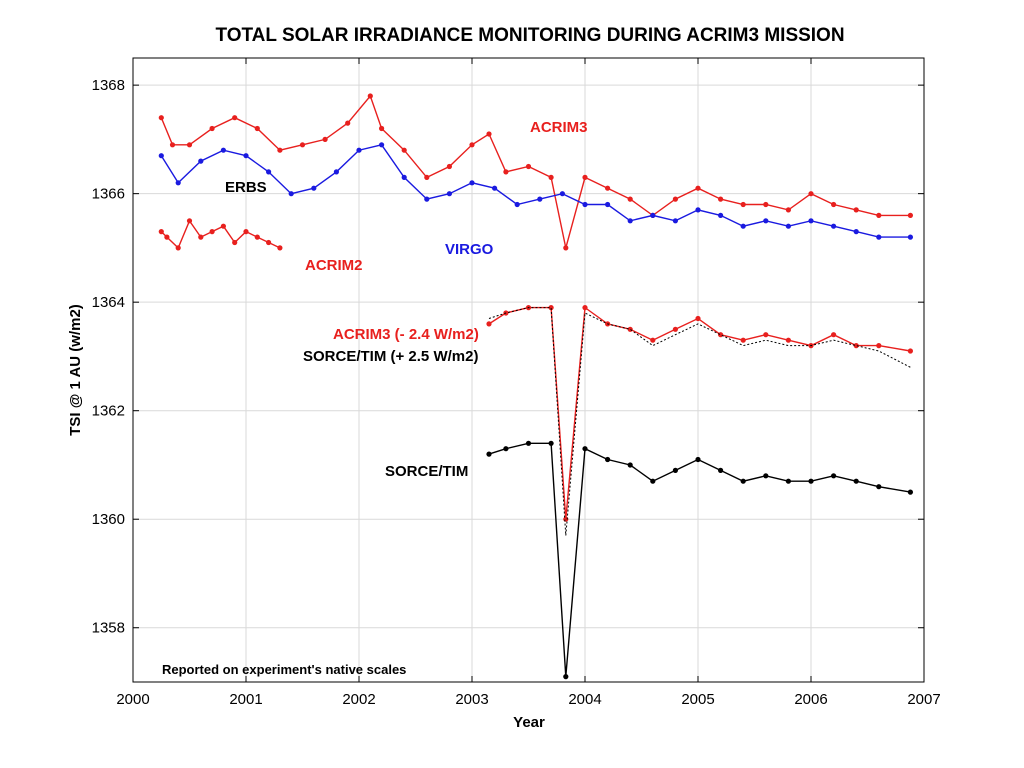  I want to click on series-label-acrim3-shifted: ACRIM3 (- 2.4 W/m2), so click(406, 334).